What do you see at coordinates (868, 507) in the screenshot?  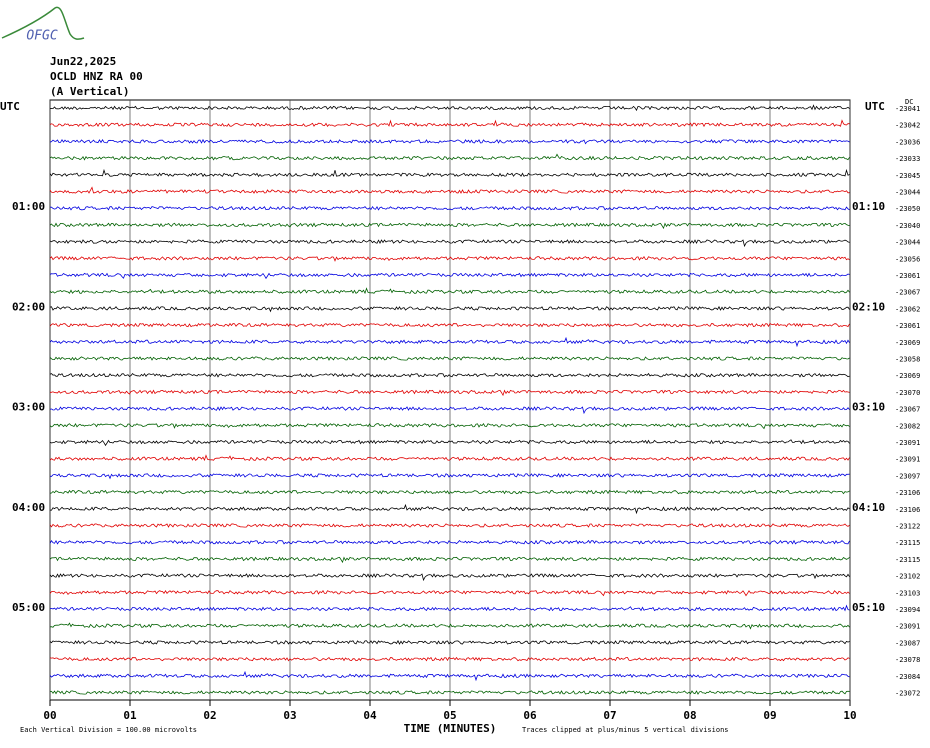 I see `right-time-label: 04:10` at bounding box center [868, 507].